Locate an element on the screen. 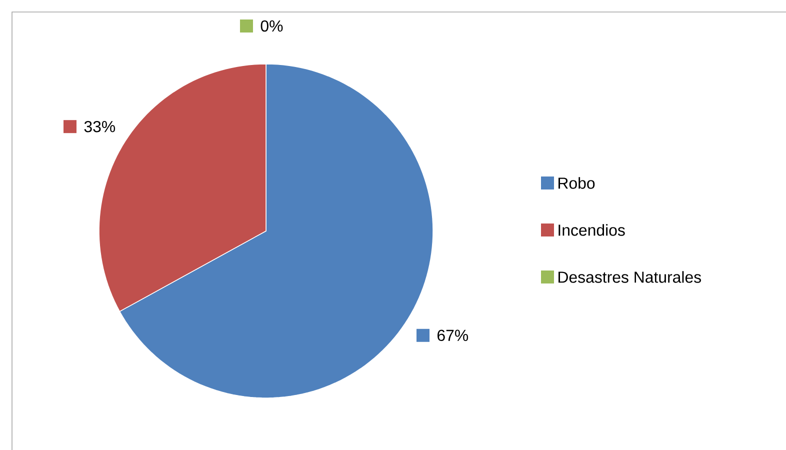 Image resolution: width=786 pixels, height=450 pixels. legend-label: Desastres Naturales is located at coordinates (629, 277).